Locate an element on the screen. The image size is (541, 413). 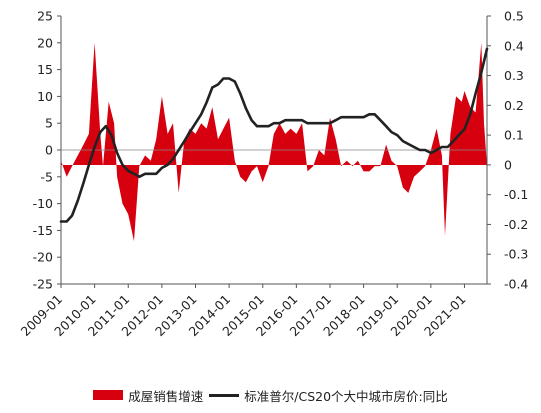
right-tick-label: -0.3 is located at coordinates (516, 254).